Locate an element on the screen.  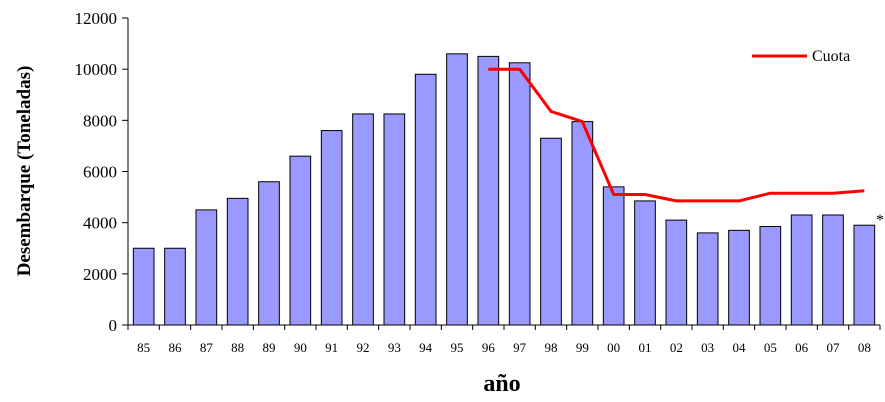
y-tick-label: 8000 is located at coordinates (100, 120).